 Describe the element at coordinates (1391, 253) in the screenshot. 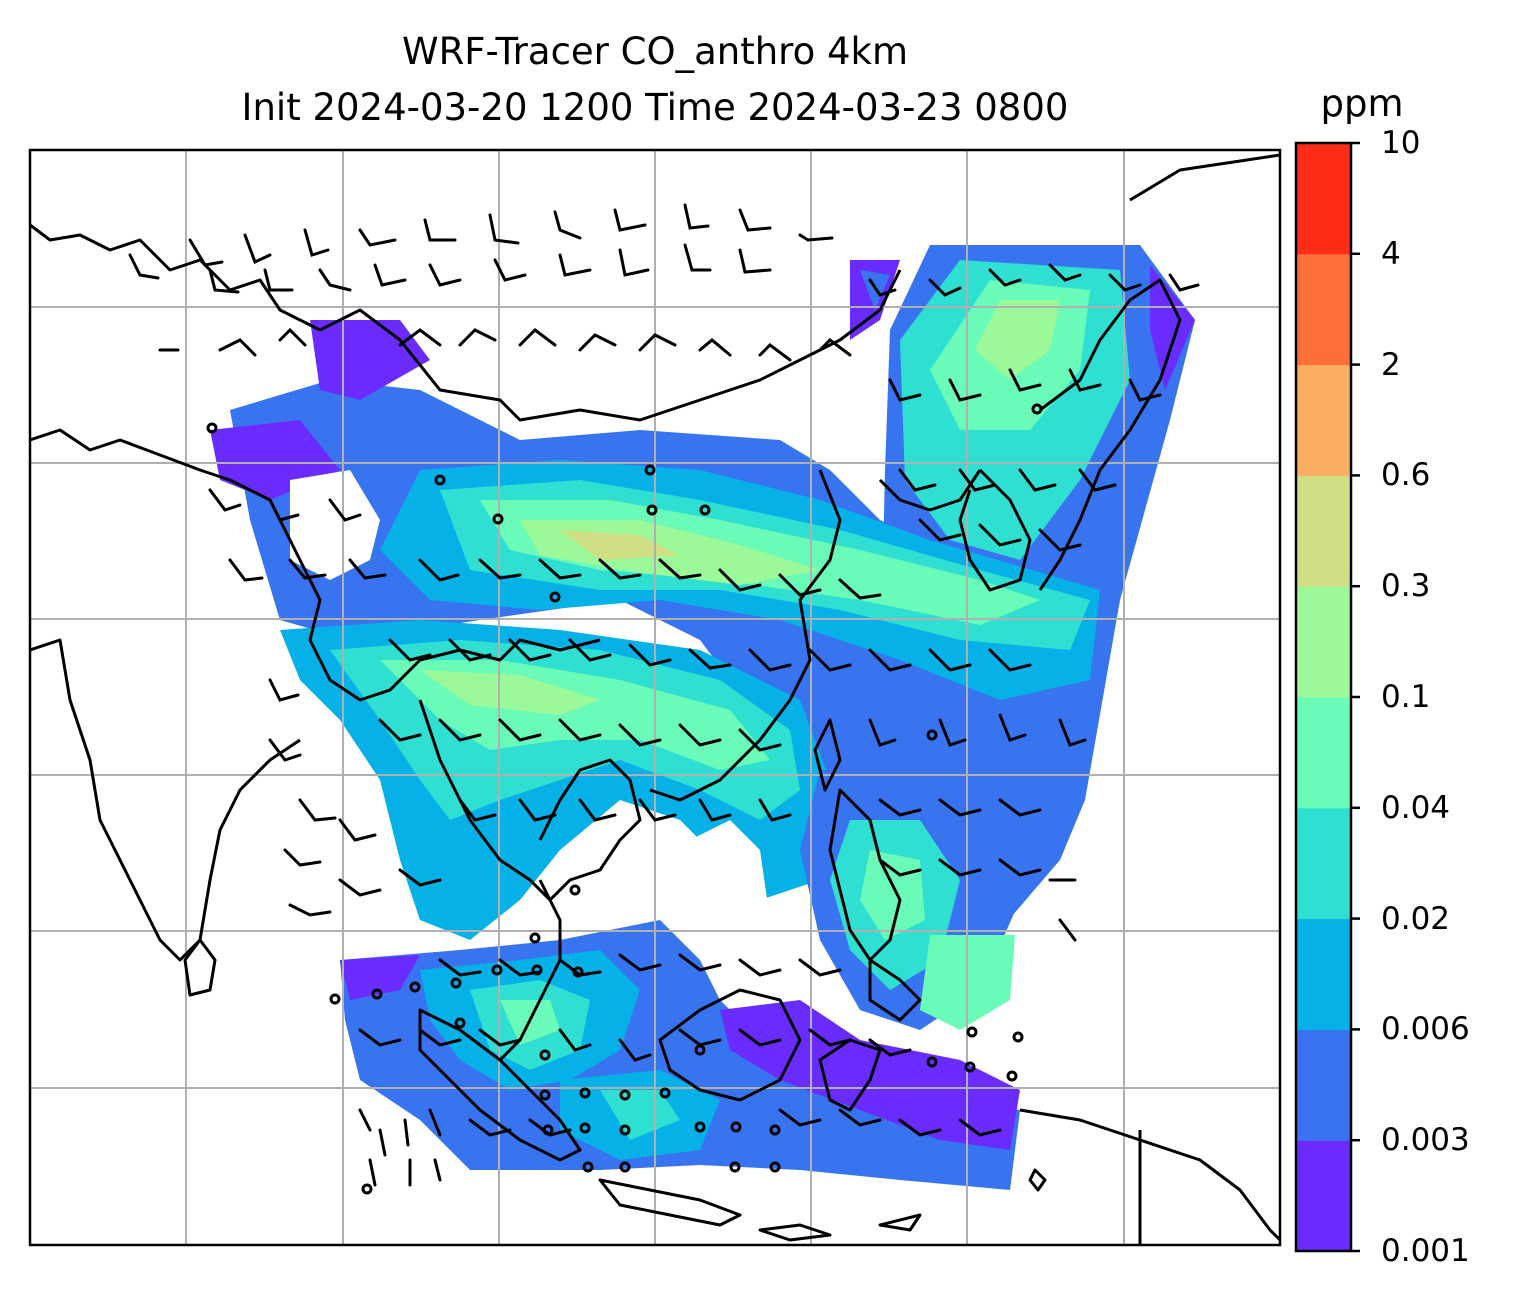

I see `colorbar-tick-label: 4` at that location.